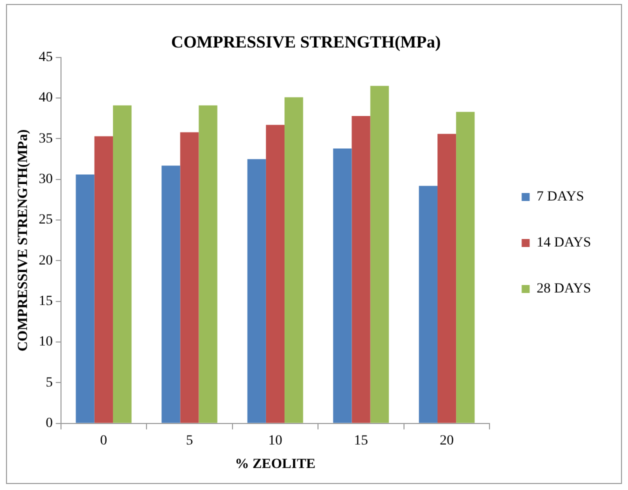 This screenshot has height=490, width=628. What do you see at coordinates (306, 42) in the screenshot?
I see `chart-title: COMPRESSIVE STRENGTH(MPa)` at bounding box center [306, 42].